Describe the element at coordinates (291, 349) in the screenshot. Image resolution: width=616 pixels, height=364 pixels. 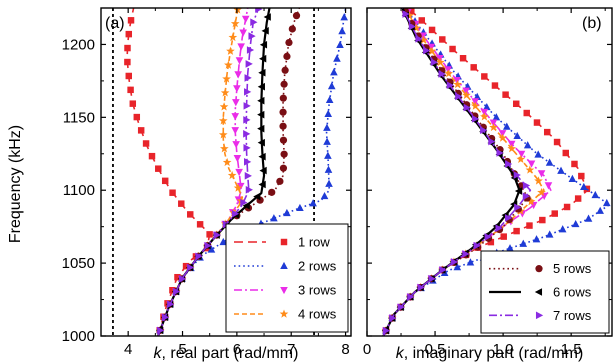
I see `x-tick-label: 7` at that location.